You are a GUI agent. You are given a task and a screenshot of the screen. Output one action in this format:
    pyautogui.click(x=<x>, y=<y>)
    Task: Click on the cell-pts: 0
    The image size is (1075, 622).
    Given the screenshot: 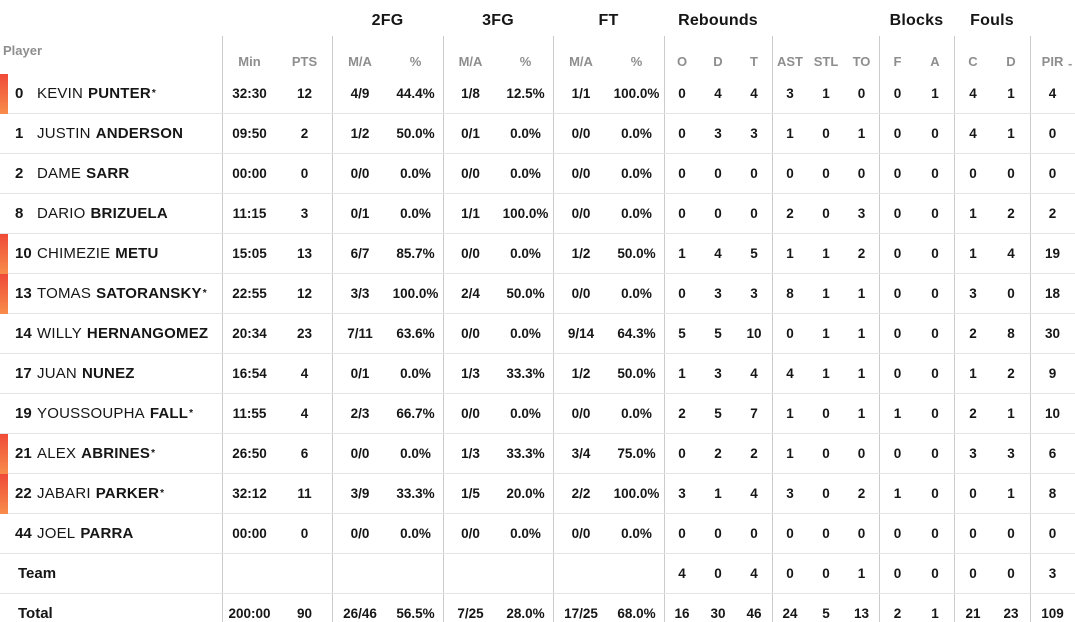 What is the action you would take?
    pyautogui.click(x=304, y=173)
    